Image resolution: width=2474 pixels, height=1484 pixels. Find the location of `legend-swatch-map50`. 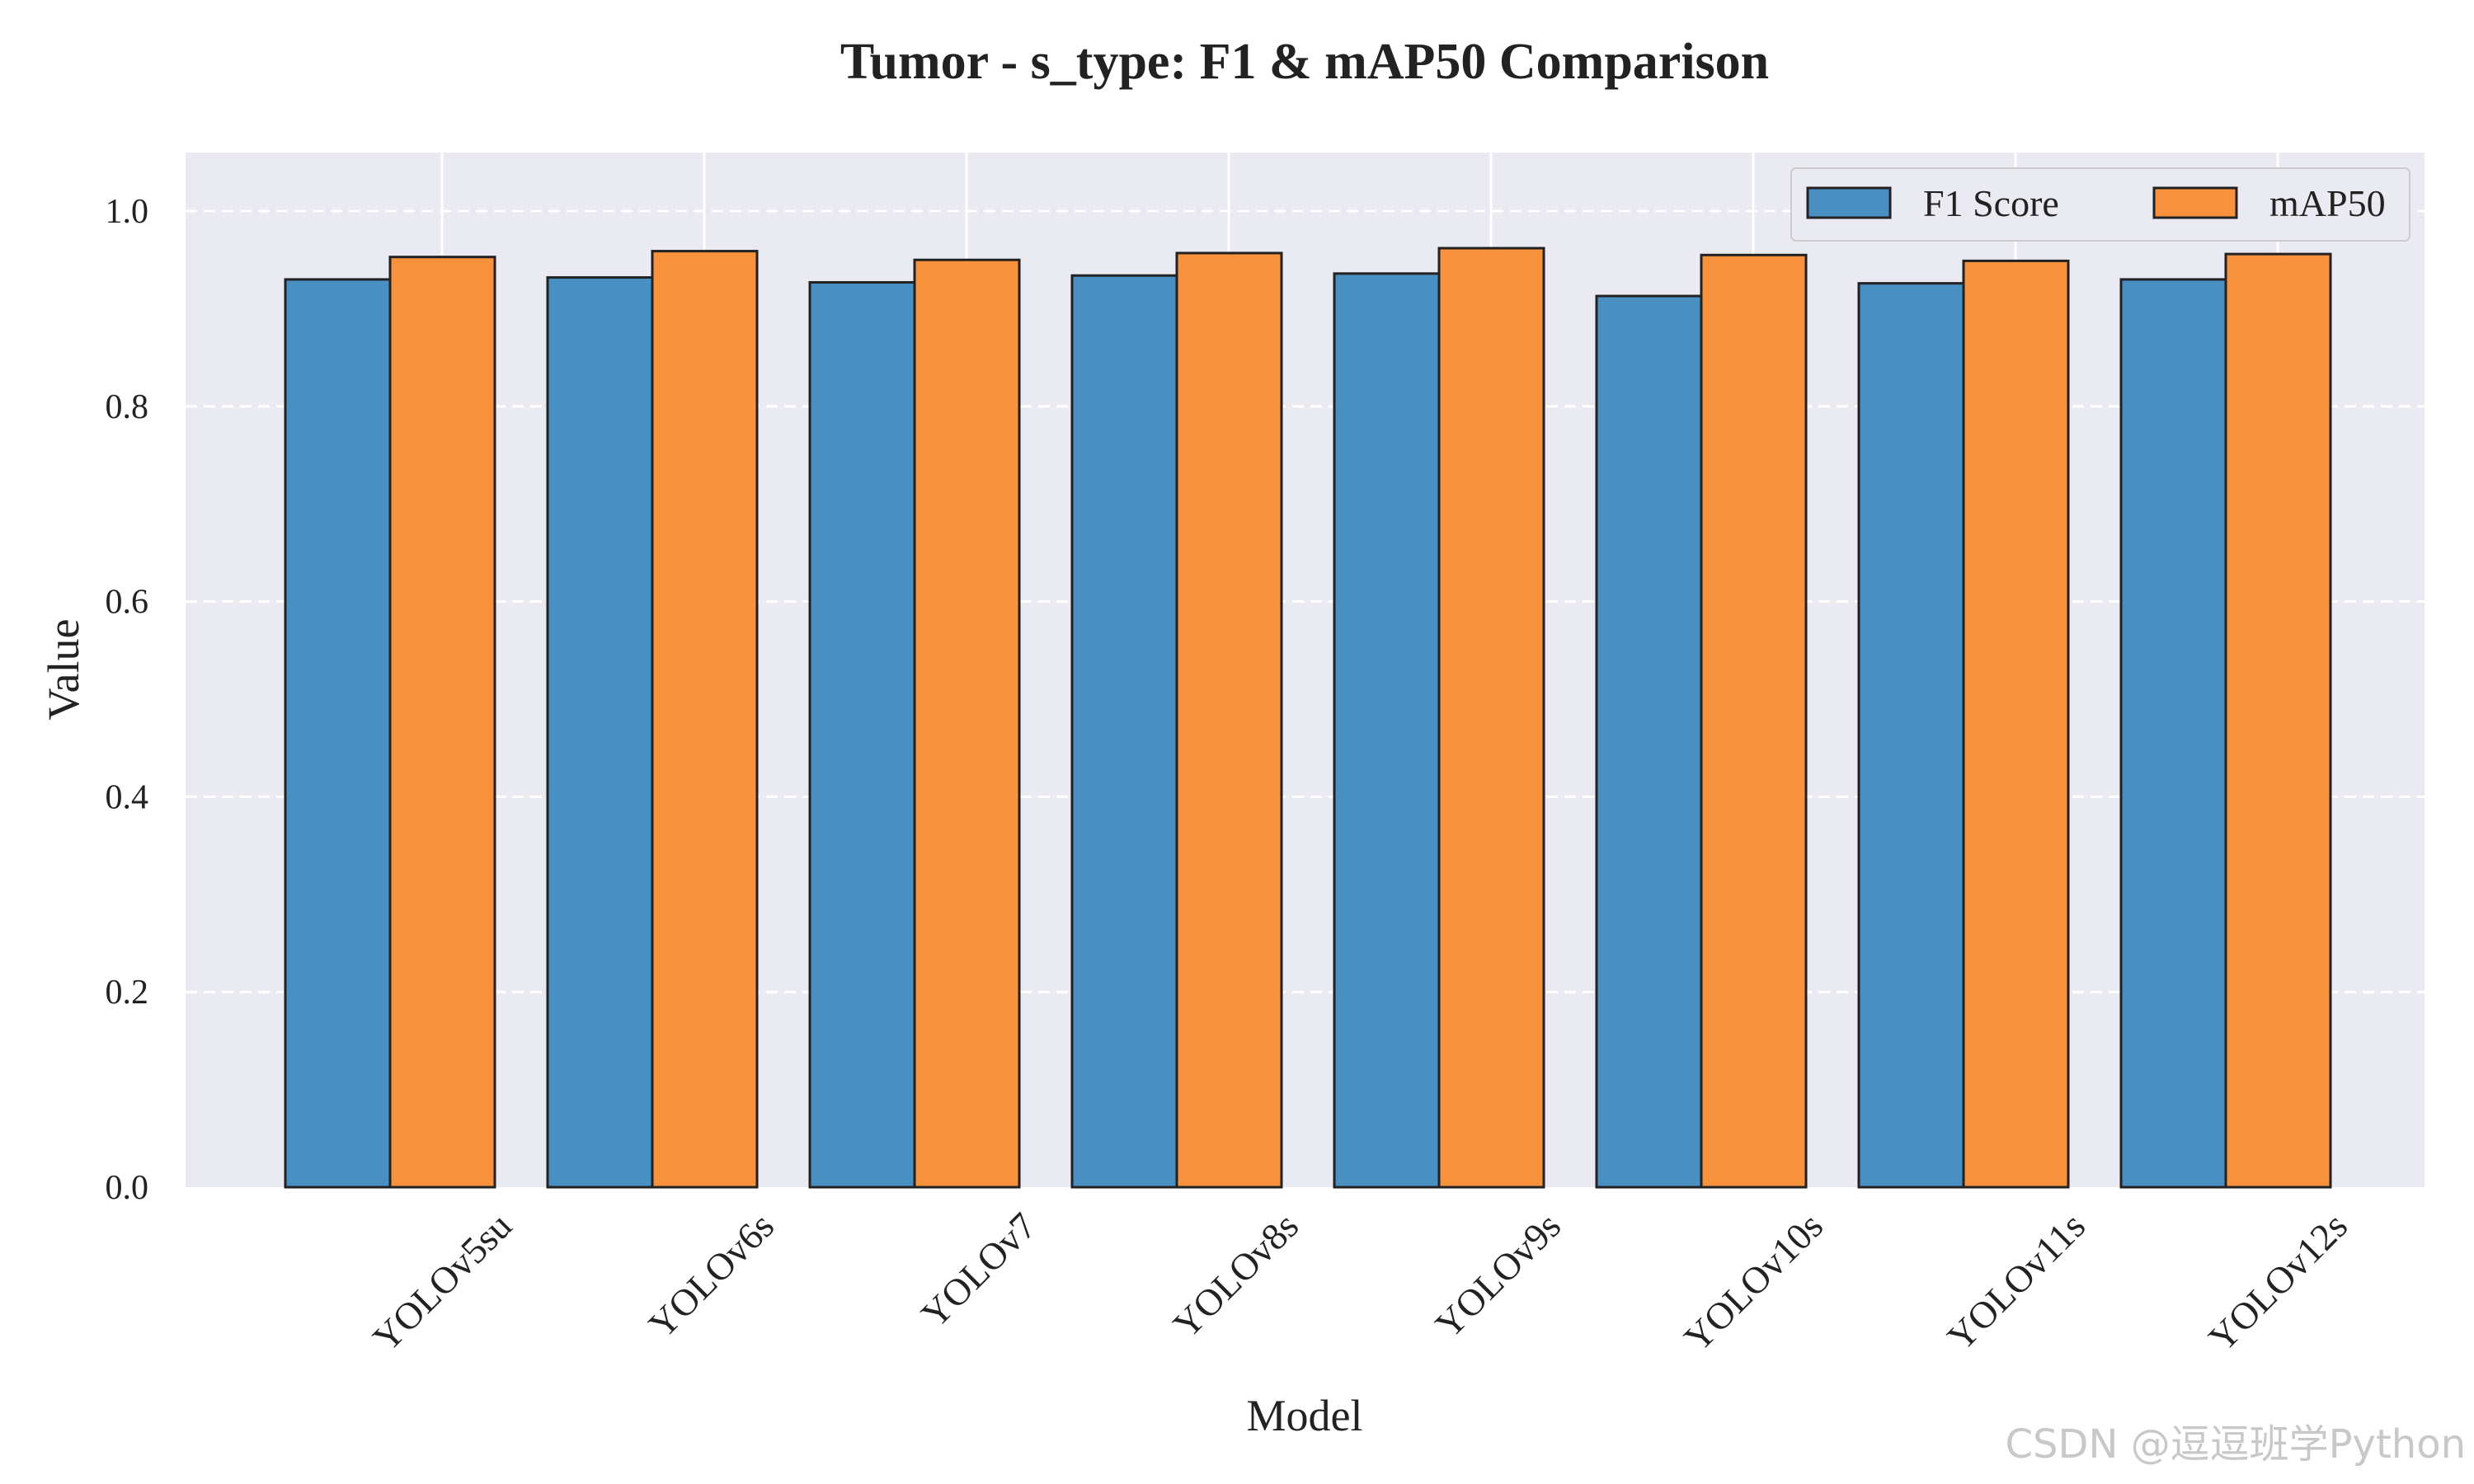

legend-swatch-map50 is located at coordinates (2195, 202).